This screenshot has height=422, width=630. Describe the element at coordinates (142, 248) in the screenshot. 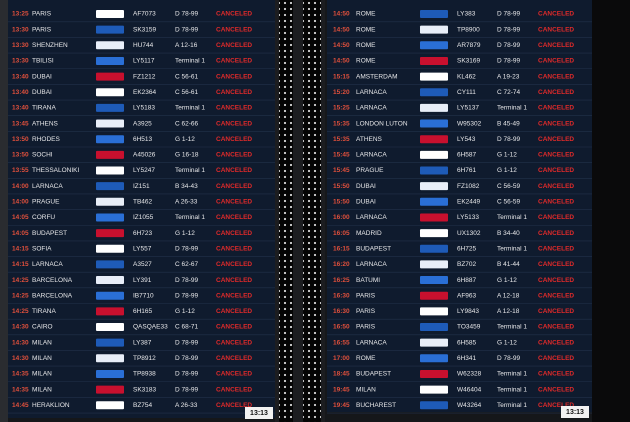

I see `flight-number: LY557` at that location.